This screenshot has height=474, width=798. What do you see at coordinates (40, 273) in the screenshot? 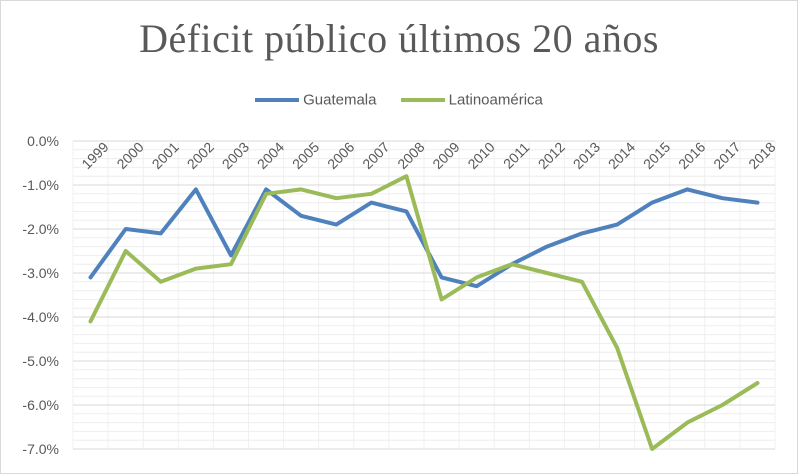
I see `y-tick-label: -3.0%` at bounding box center [40, 273].